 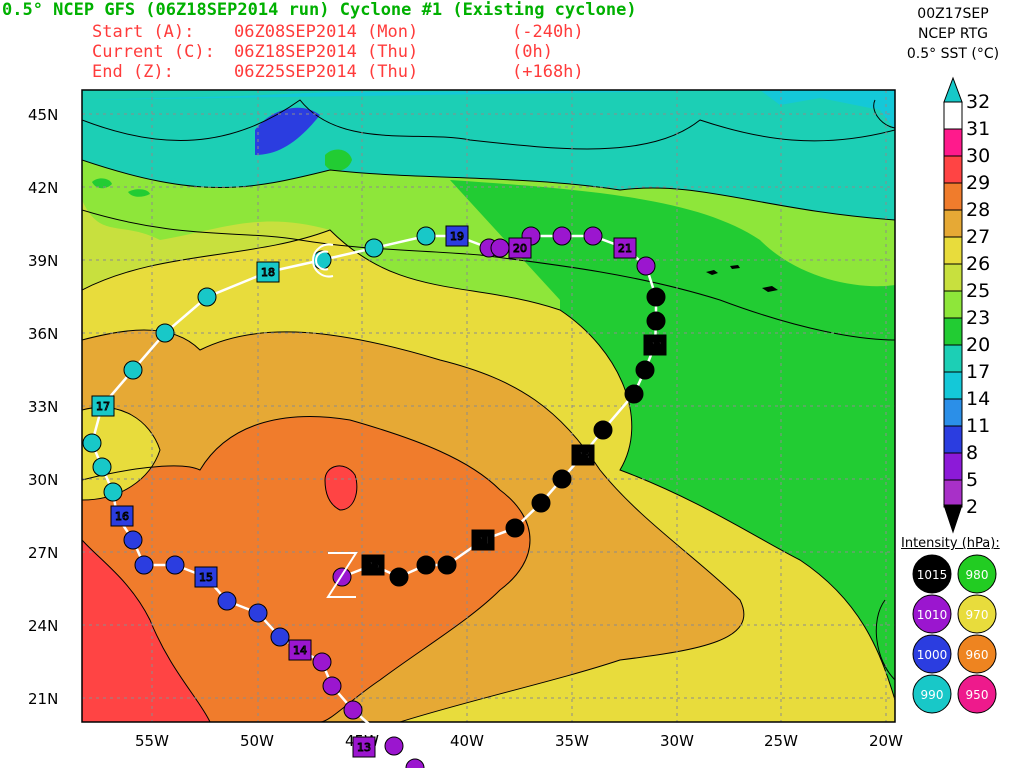 I want to click on colorbar-swatches, so click(x=953, y=304).